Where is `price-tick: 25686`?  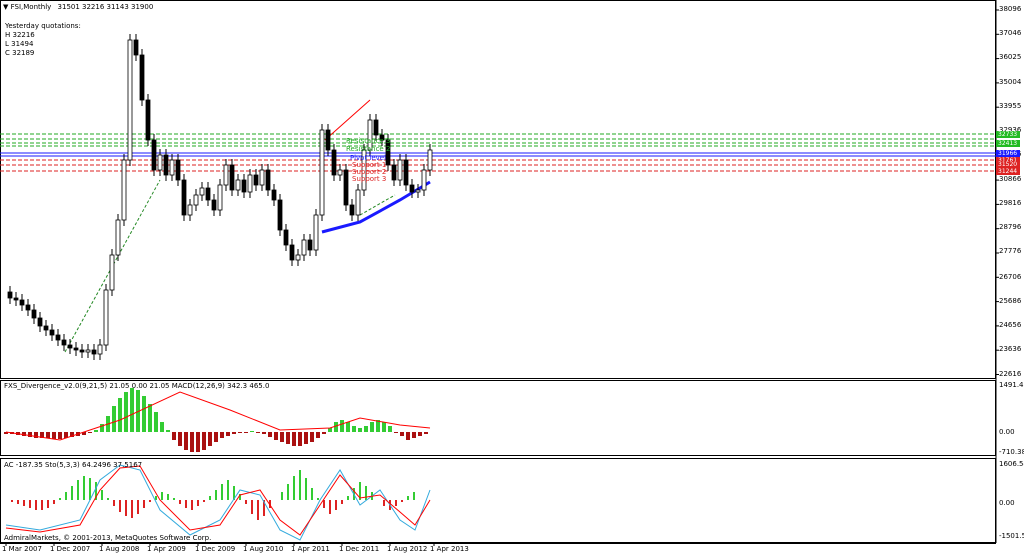
price-tick: 25686 is located at coordinates (1010, 301).